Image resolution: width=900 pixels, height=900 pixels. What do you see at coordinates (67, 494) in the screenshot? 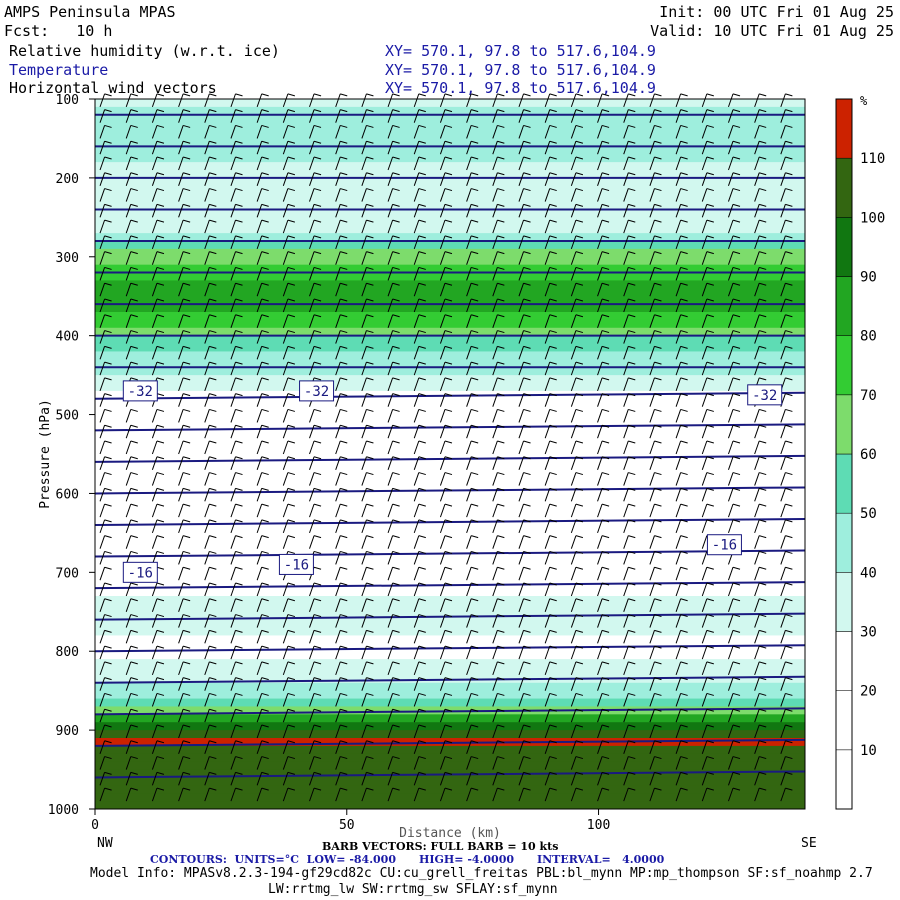
I see `y-tick-label: 600` at bounding box center [67, 494].